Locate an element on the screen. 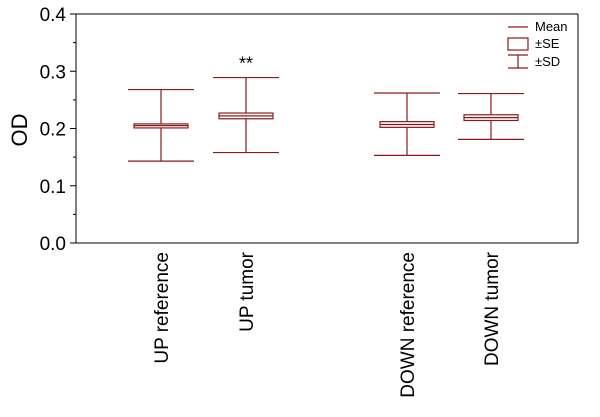  legend-sd-label: ±SD is located at coordinates (547, 61).